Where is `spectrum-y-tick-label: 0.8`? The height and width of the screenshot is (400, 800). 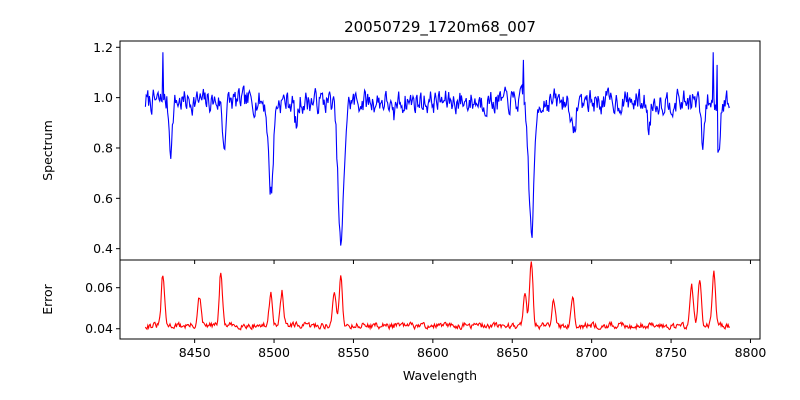 spectrum-y-tick-label: 0.8 is located at coordinates (103, 147).